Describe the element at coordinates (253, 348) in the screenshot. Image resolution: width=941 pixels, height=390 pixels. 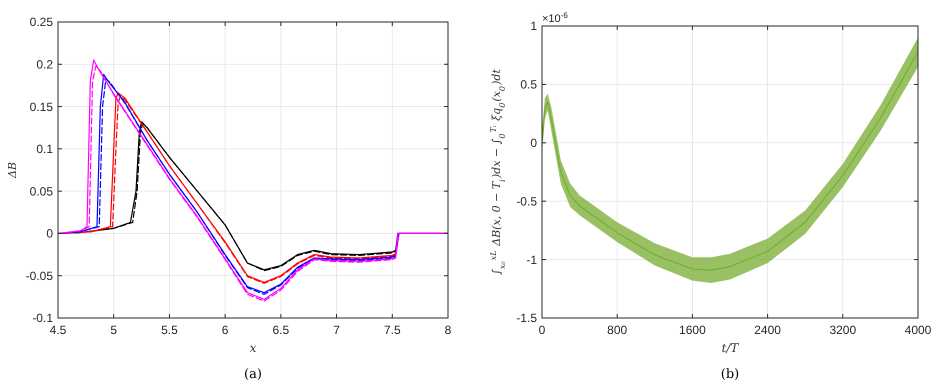
I see `x-axis-title: x` at that location.